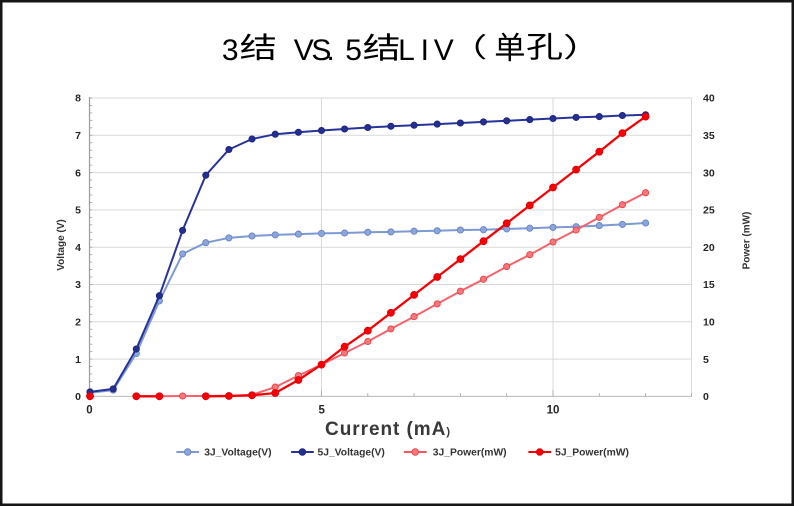 The image size is (794, 506). Describe the element at coordinates (470, 453) in the screenshot. I see `svg-text: 3J_Power(mW)` at that location.